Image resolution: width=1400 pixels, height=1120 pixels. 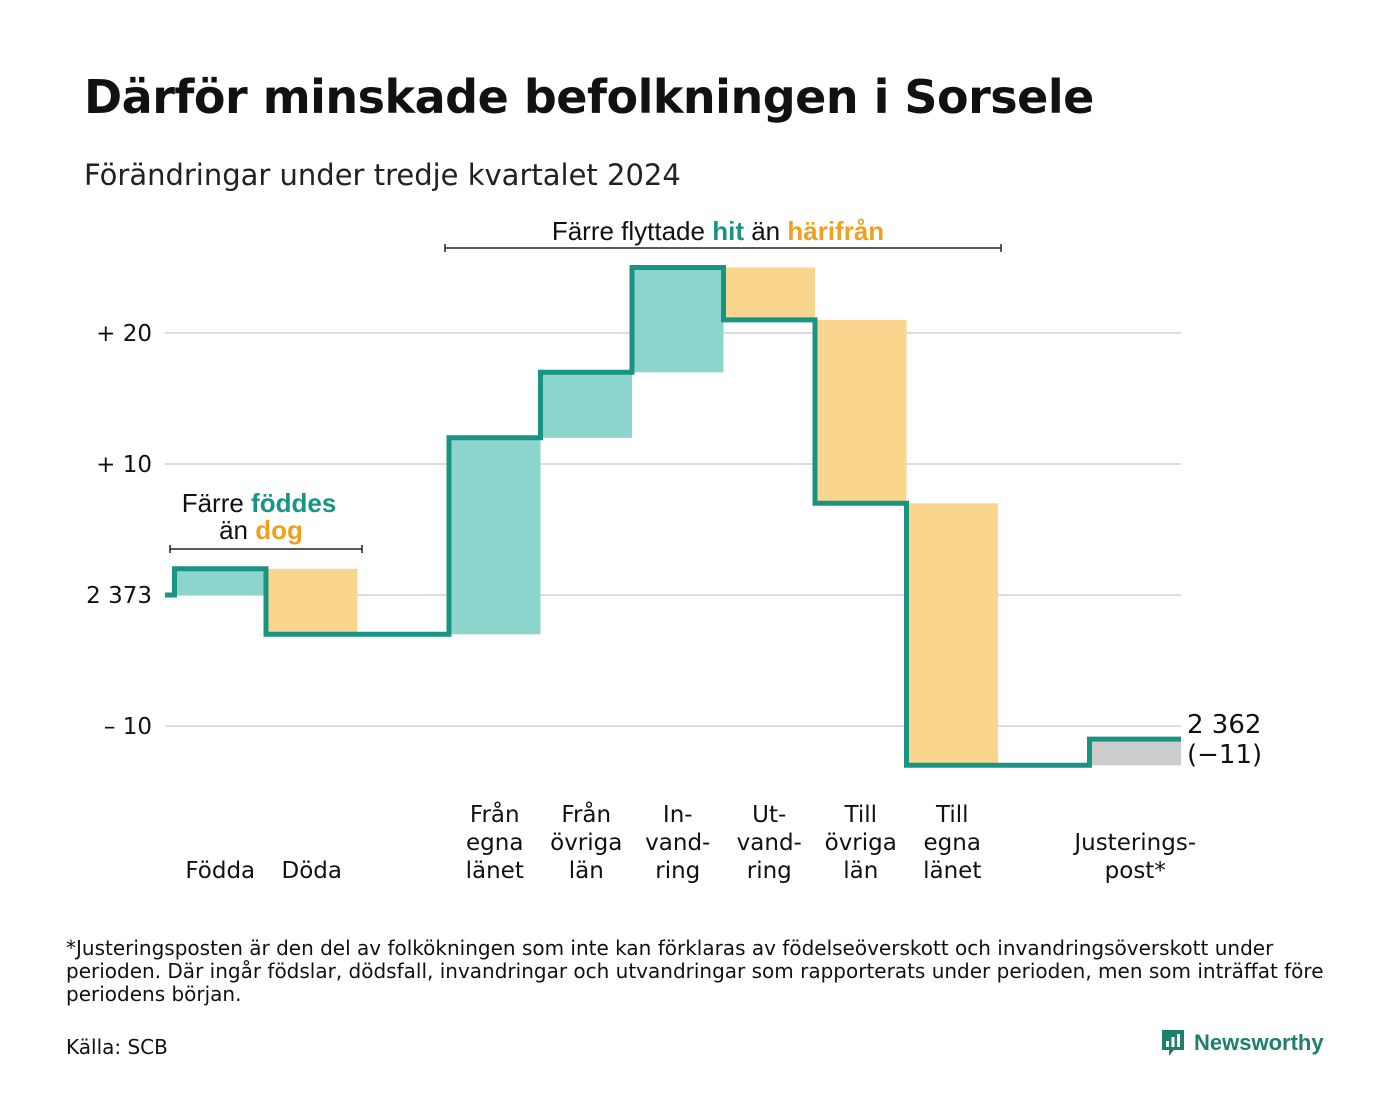 What do you see at coordinates (1224, 725) in the screenshot?
I see `end-value-label: 2 362` at bounding box center [1224, 725].